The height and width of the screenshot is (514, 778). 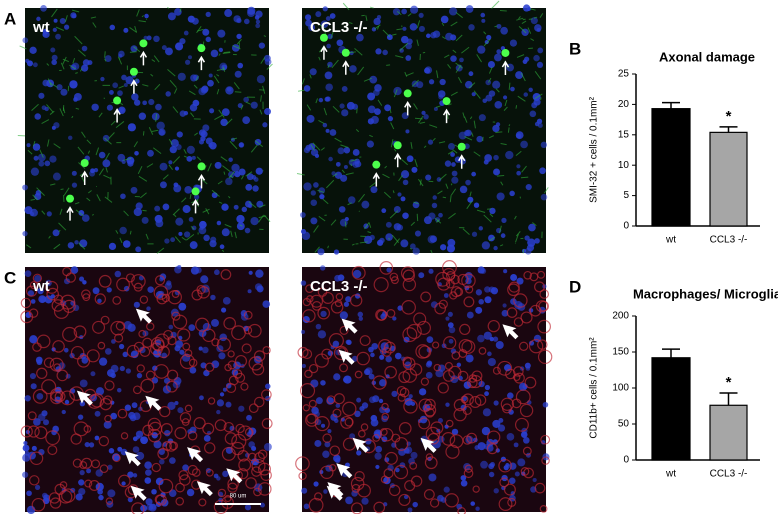 What do you see at coordinates (10, 277) in the screenshot?
I see `panel-label: C` at bounding box center [10, 277].